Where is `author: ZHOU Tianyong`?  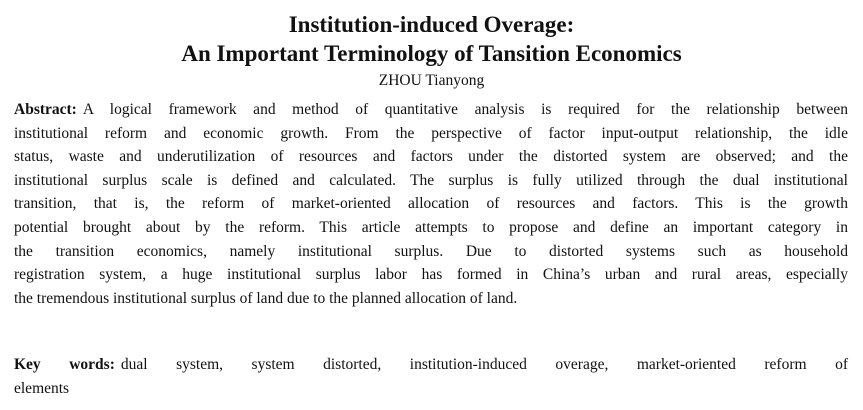 author: ZHOU Tianyong is located at coordinates (431, 80).